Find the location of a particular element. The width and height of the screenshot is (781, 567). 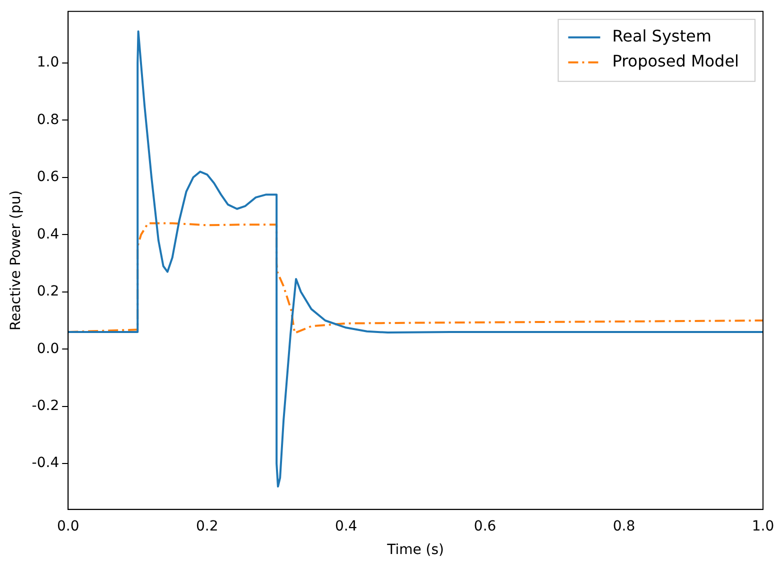

y-tick-label: 0.4 is located at coordinates (48, 234).